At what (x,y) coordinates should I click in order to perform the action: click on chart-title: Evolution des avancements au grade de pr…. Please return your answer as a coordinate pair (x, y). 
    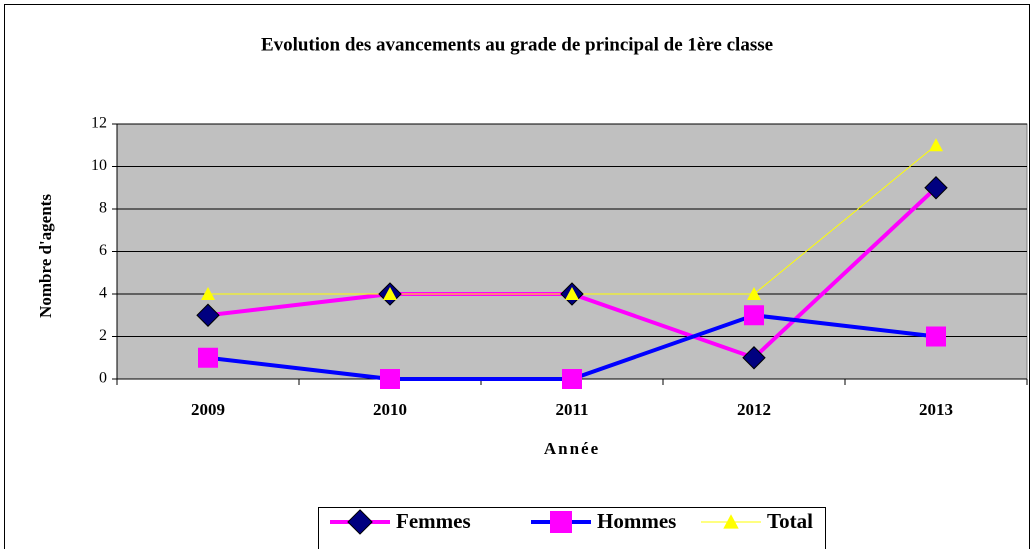
    Looking at the image, I should click on (517, 44).